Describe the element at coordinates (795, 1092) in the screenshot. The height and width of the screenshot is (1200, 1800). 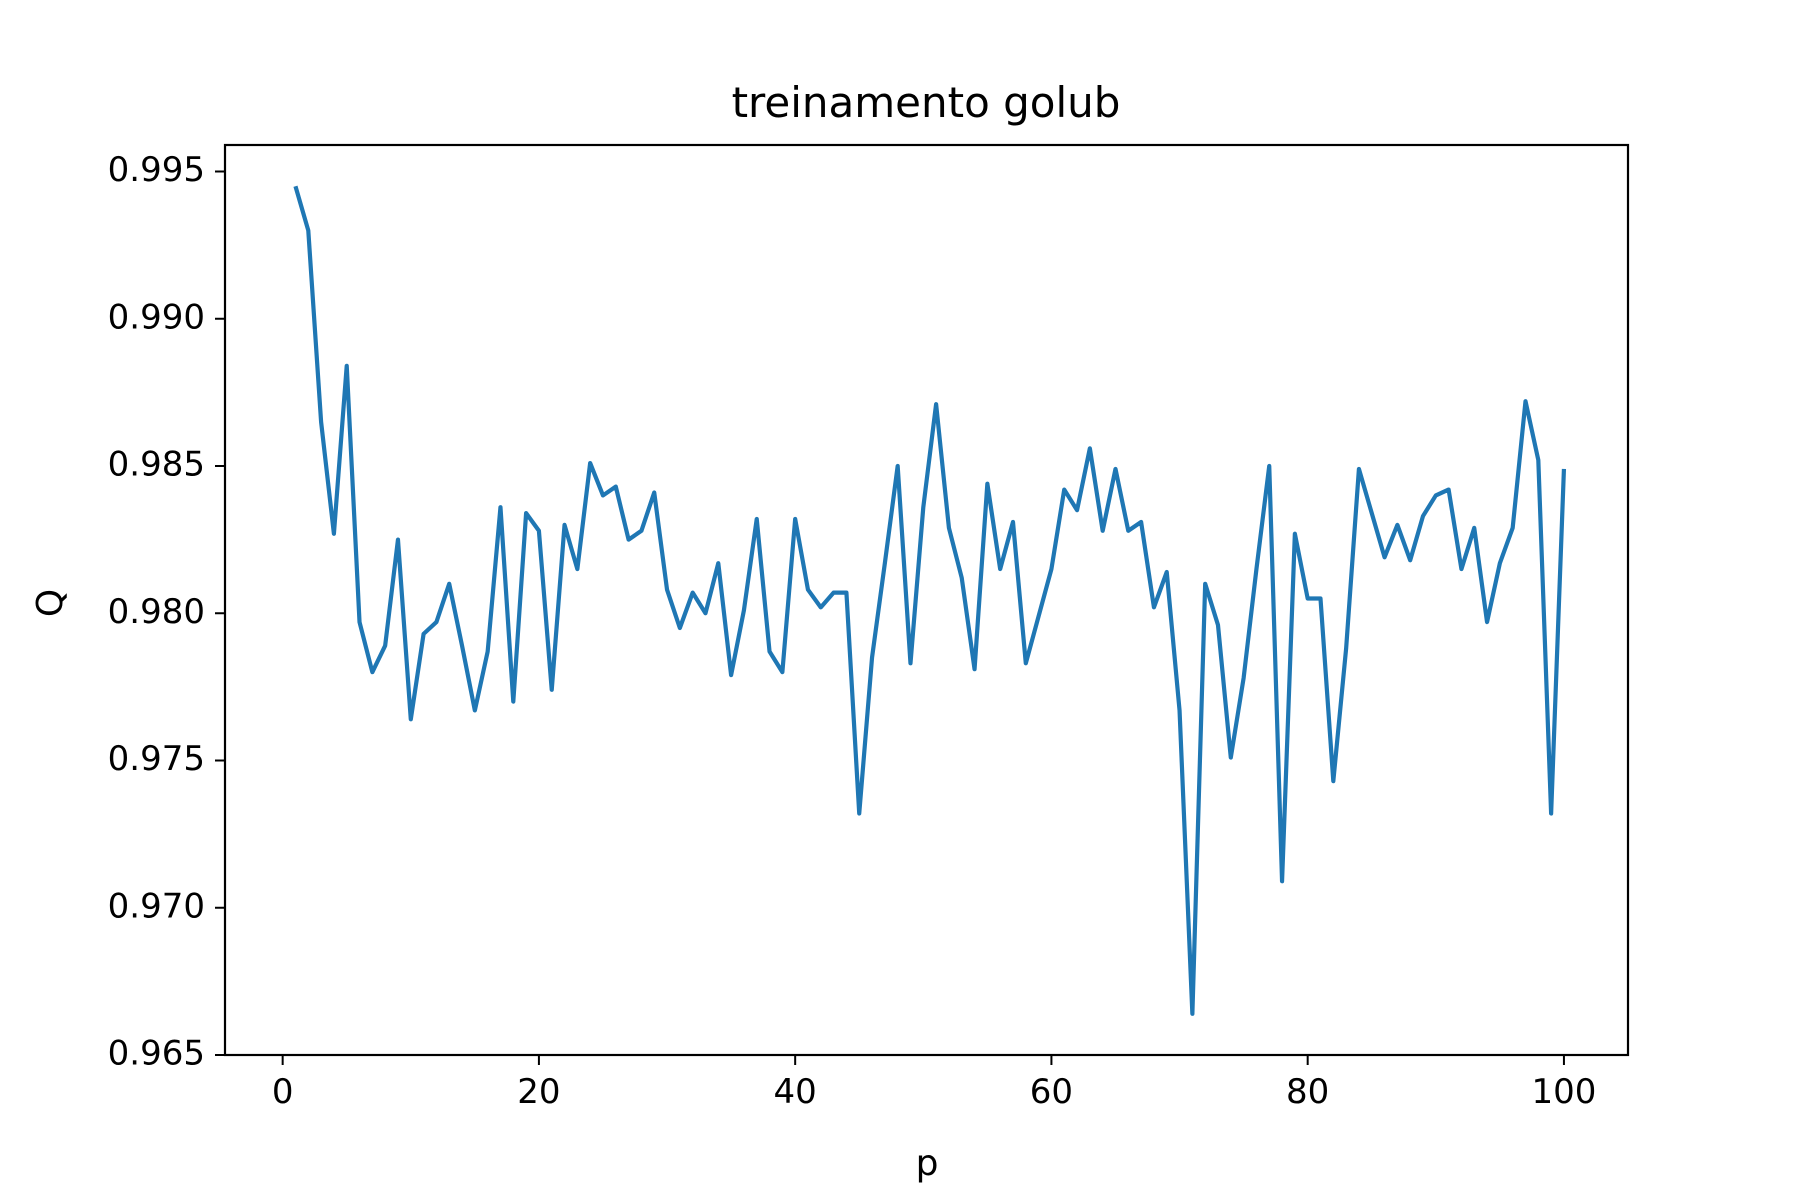
I see `x-tick-label: 40` at that location.